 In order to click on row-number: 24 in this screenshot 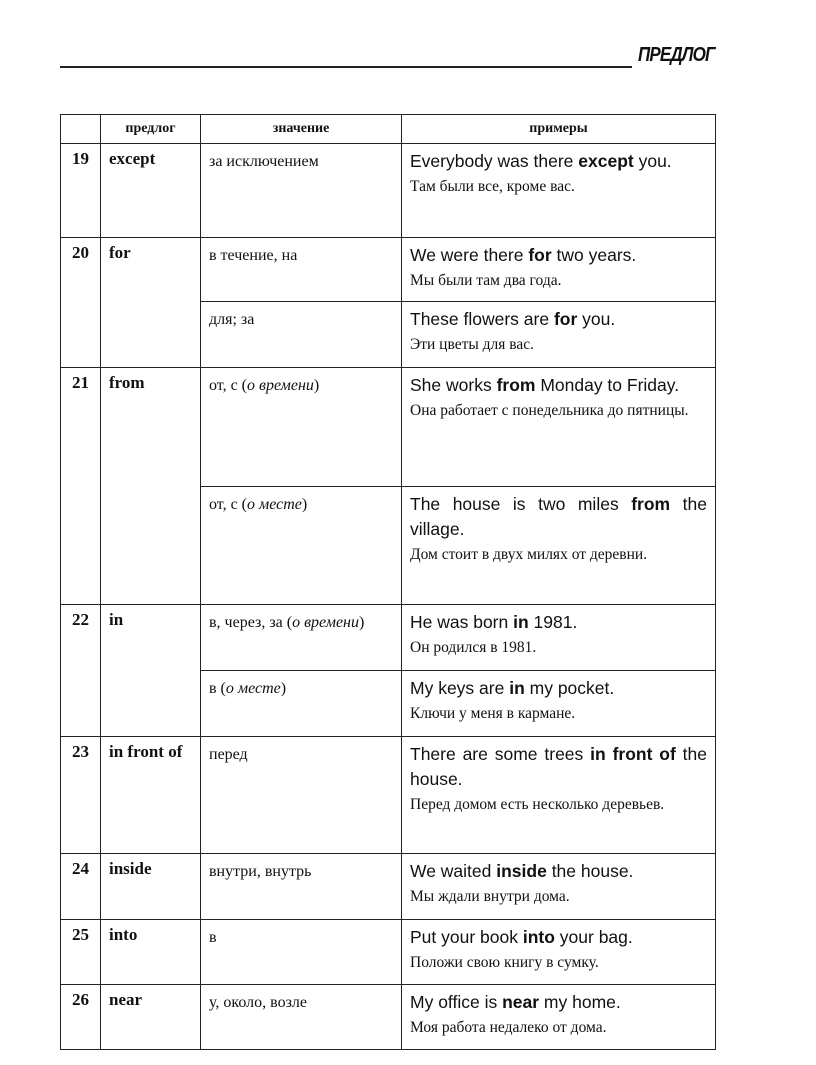, I will do `click(80, 886)`.